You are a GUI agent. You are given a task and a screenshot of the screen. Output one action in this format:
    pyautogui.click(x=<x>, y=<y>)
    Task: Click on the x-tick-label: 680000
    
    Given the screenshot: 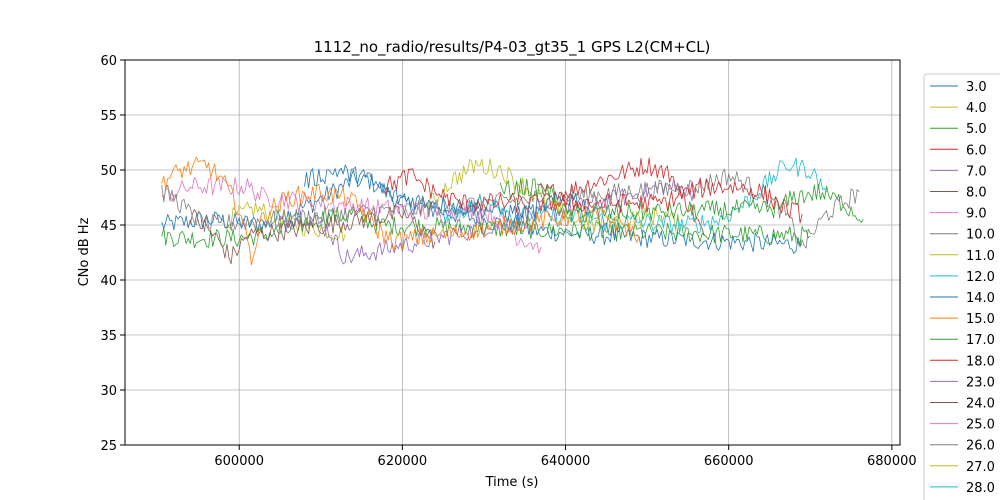 What is the action you would take?
    pyautogui.click(x=892, y=461)
    